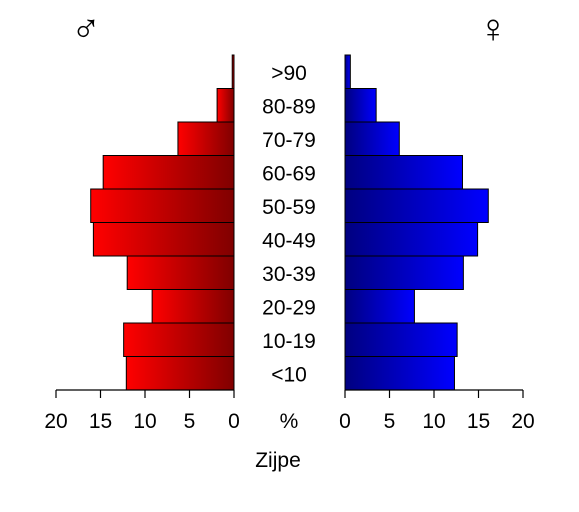 This screenshot has width=579, height=512. Describe the element at coordinates (289, 240) in the screenshot. I see `age-group-label-4: 40-49` at that location.